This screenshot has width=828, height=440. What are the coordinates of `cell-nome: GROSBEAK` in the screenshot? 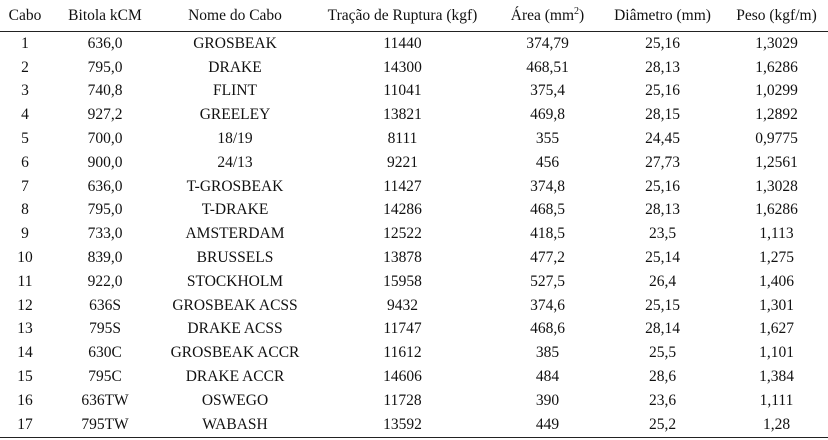 It's located at (235, 43).